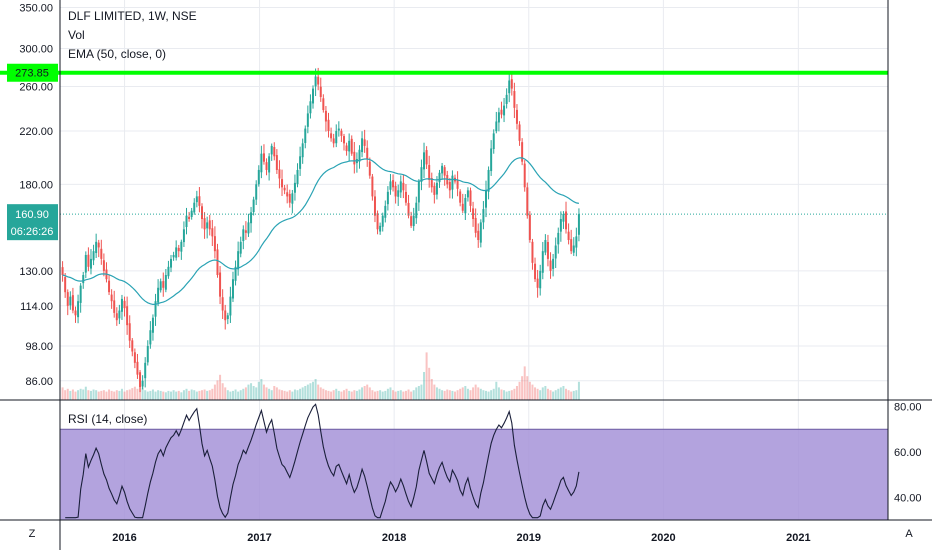 The image size is (932, 555). What do you see at coordinates (909, 534) in the screenshot?
I see `auto-scale-a-button: A` at bounding box center [909, 534].